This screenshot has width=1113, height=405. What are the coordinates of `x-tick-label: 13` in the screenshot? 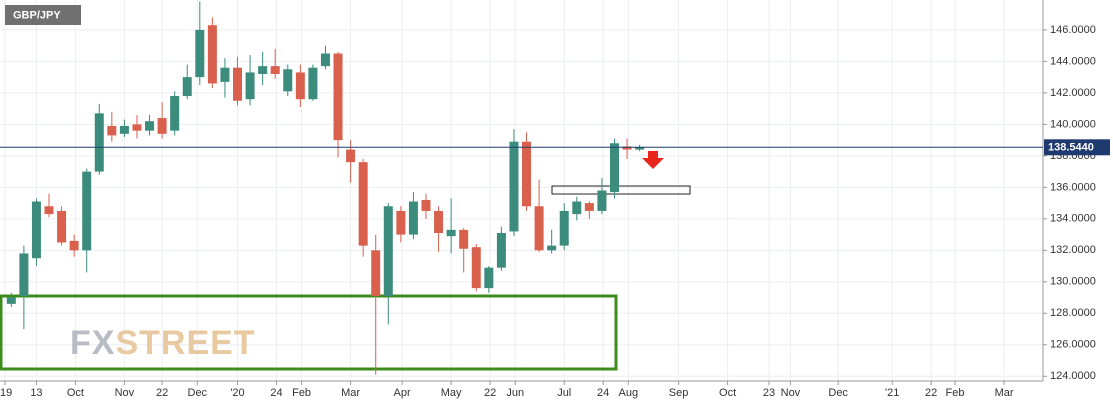 It's located at (36, 393).